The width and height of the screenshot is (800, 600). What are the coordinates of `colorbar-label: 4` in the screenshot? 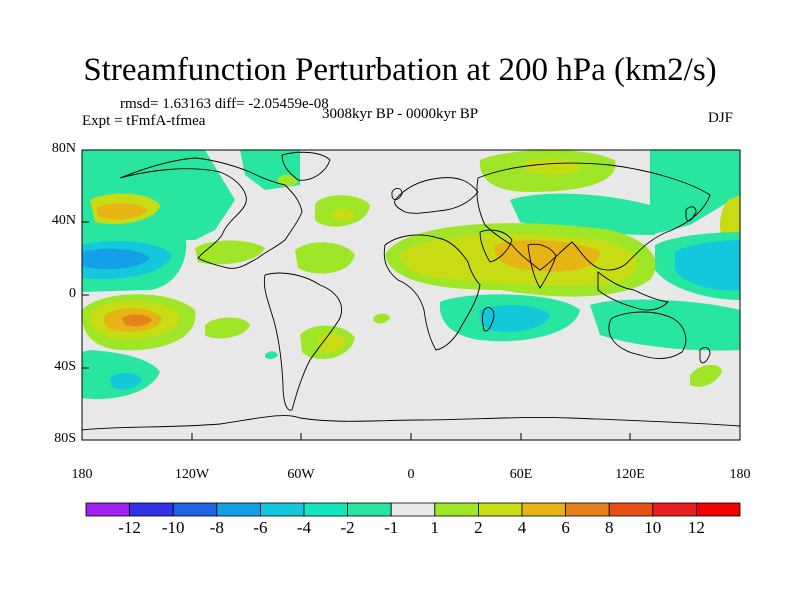 It's located at (522, 527).